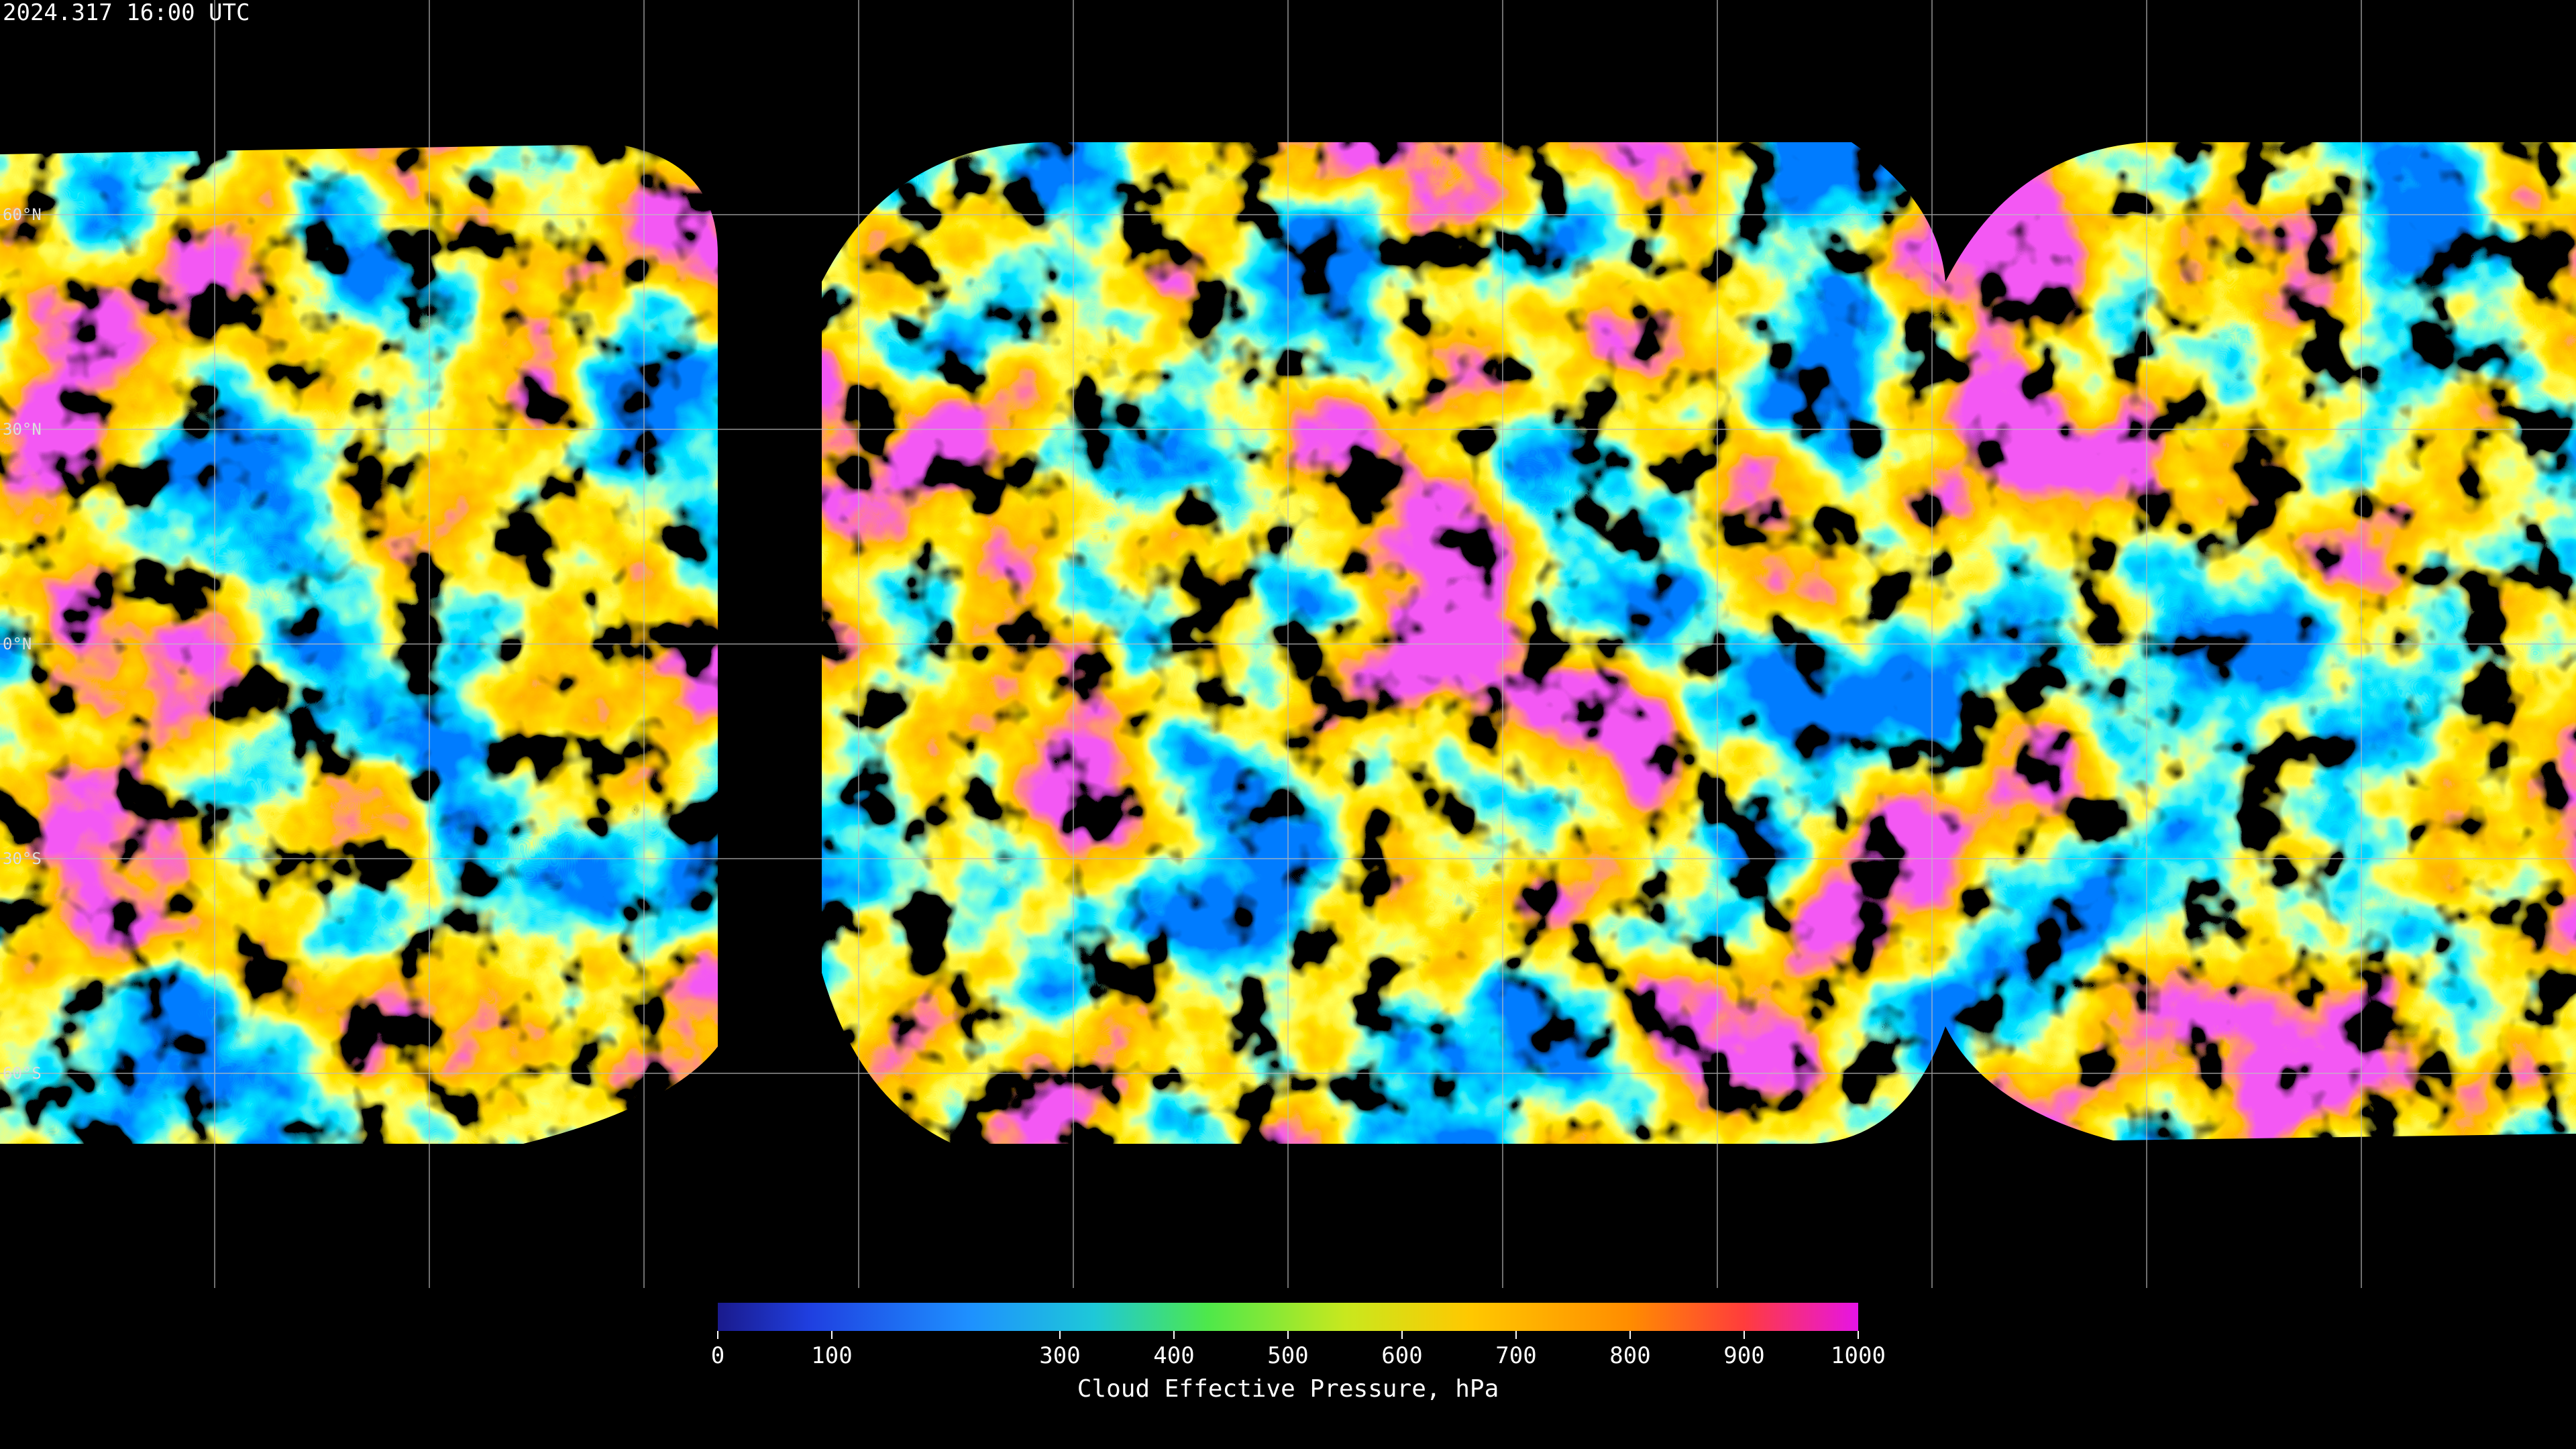  What do you see at coordinates (1059, 1355) in the screenshot?
I see `colorbar-tick-label: 300` at bounding box center [1059, 1355].